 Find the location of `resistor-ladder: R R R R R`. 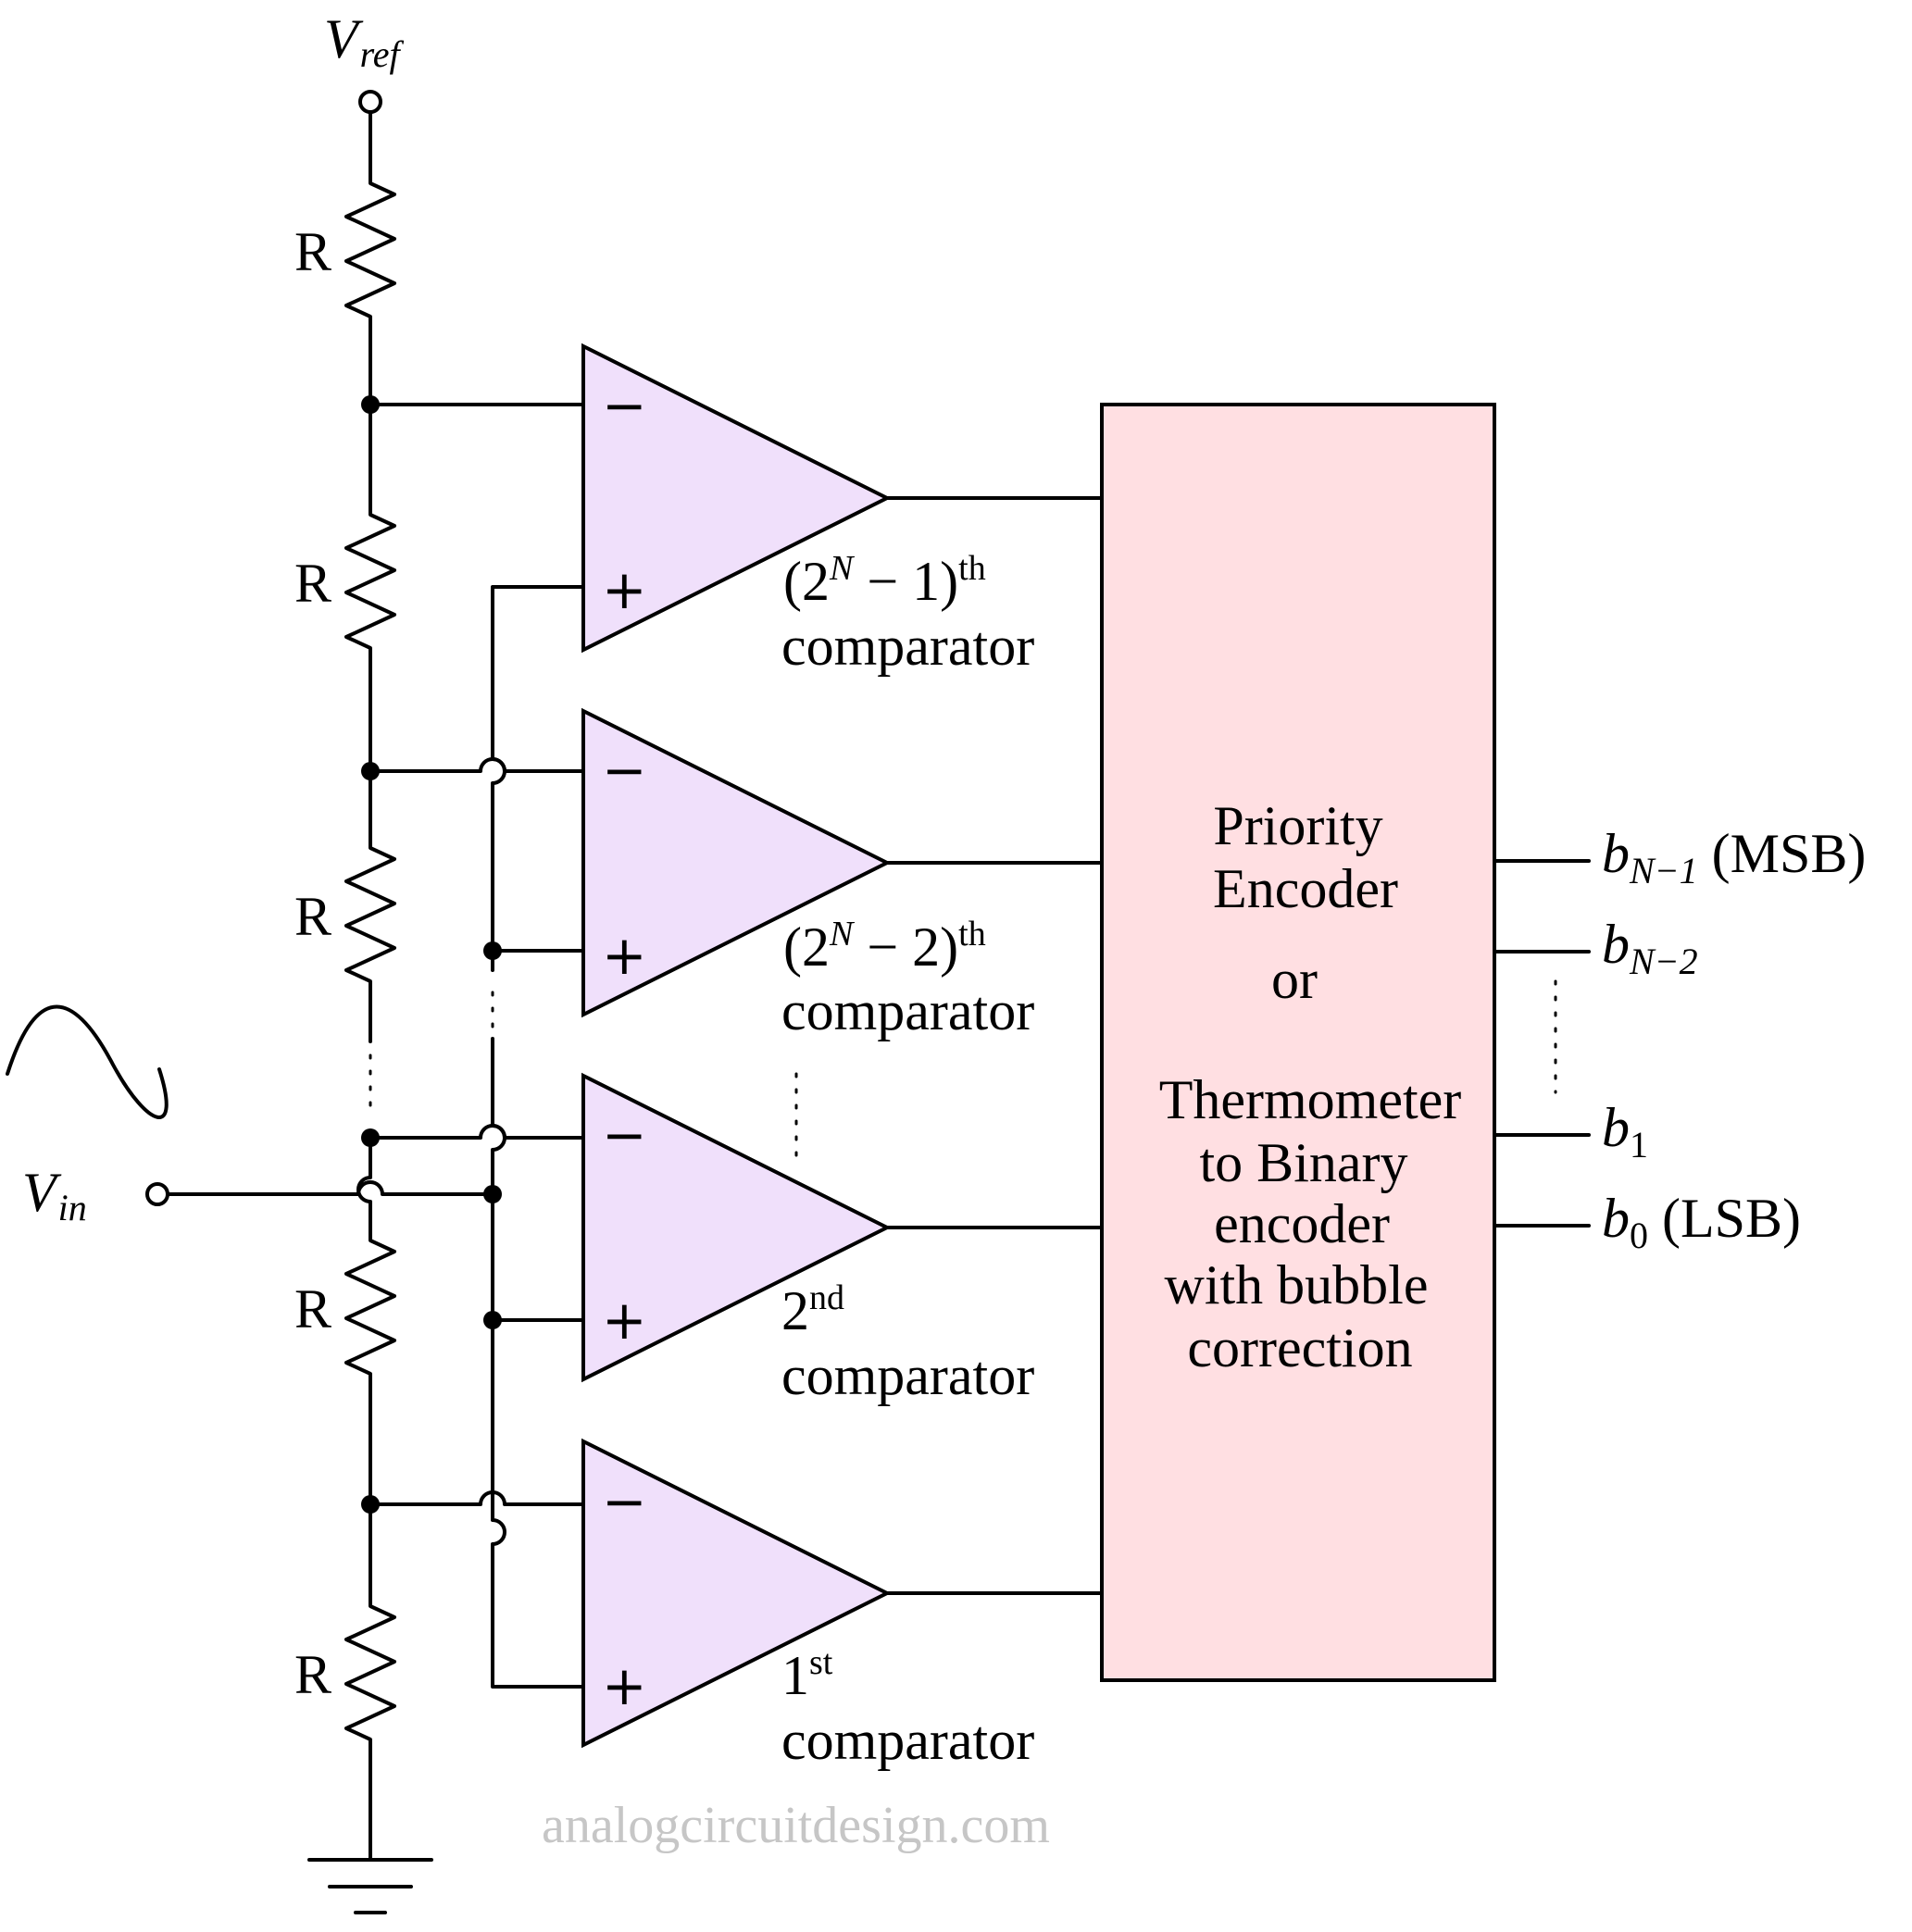

resistor-ladder: R R R R R is located at coordinates (345, 986).